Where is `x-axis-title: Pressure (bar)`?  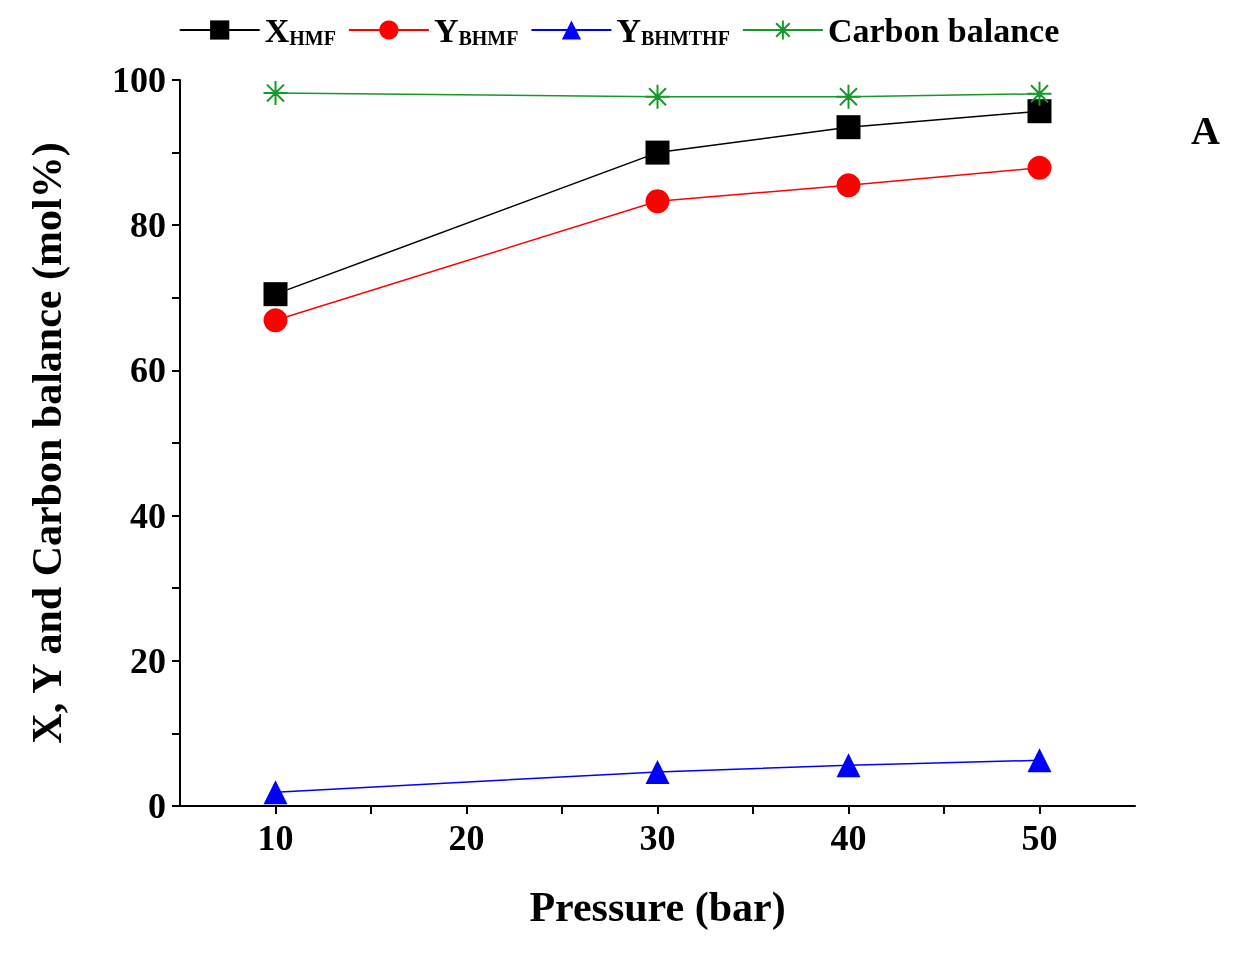
x-axis-title: Pressure (bar) is located at coordinates (657, 907).